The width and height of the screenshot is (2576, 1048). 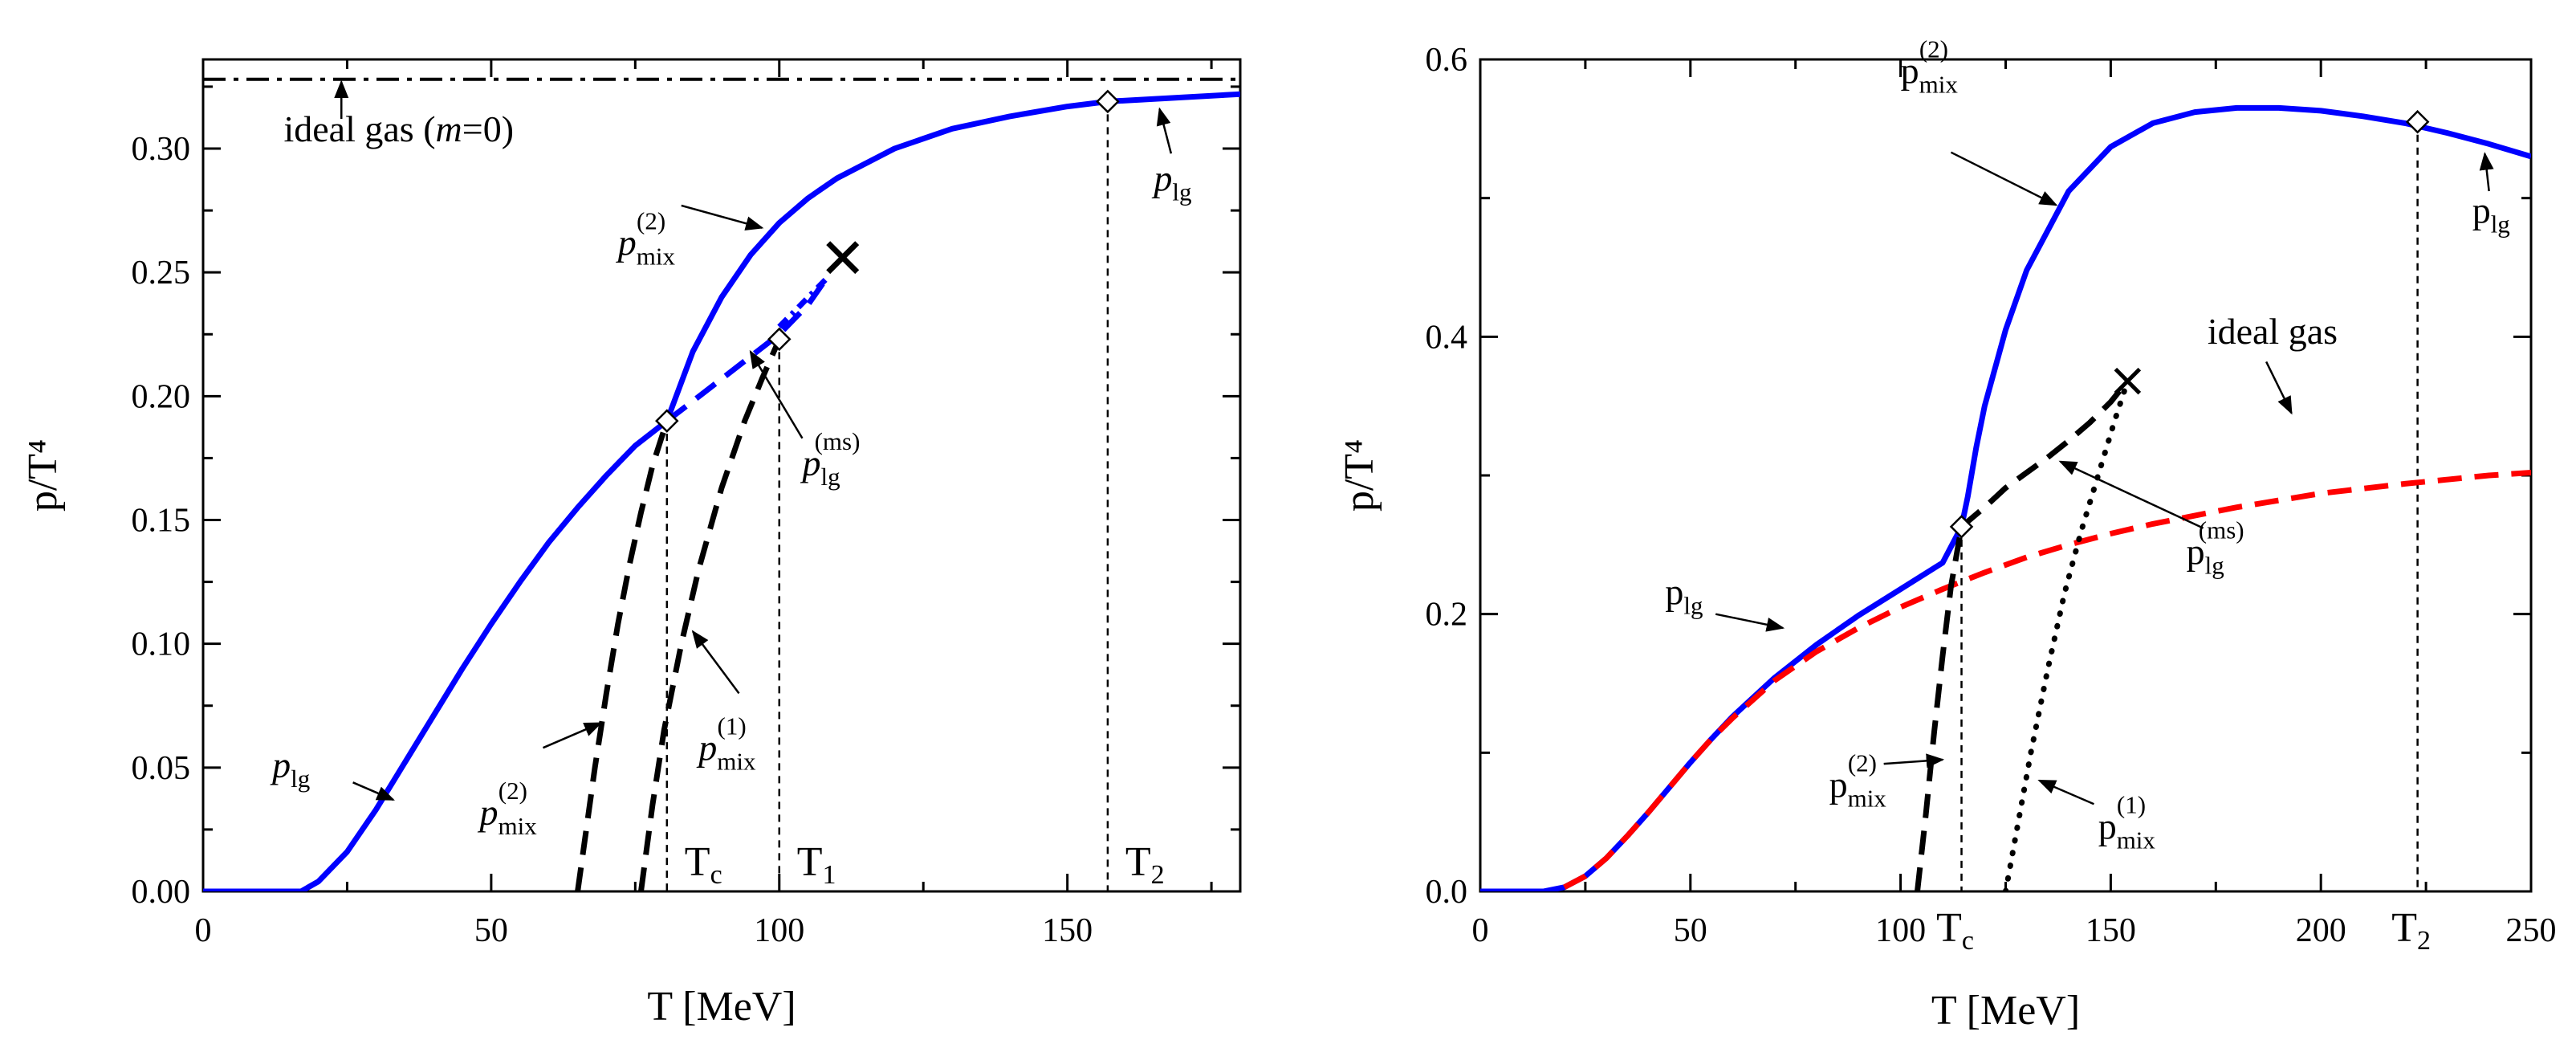 What do you see at coordinates (829, 875) in the screenshot?
I see `temperature-marker-subscript: 1` at bounding box center [829, 875].